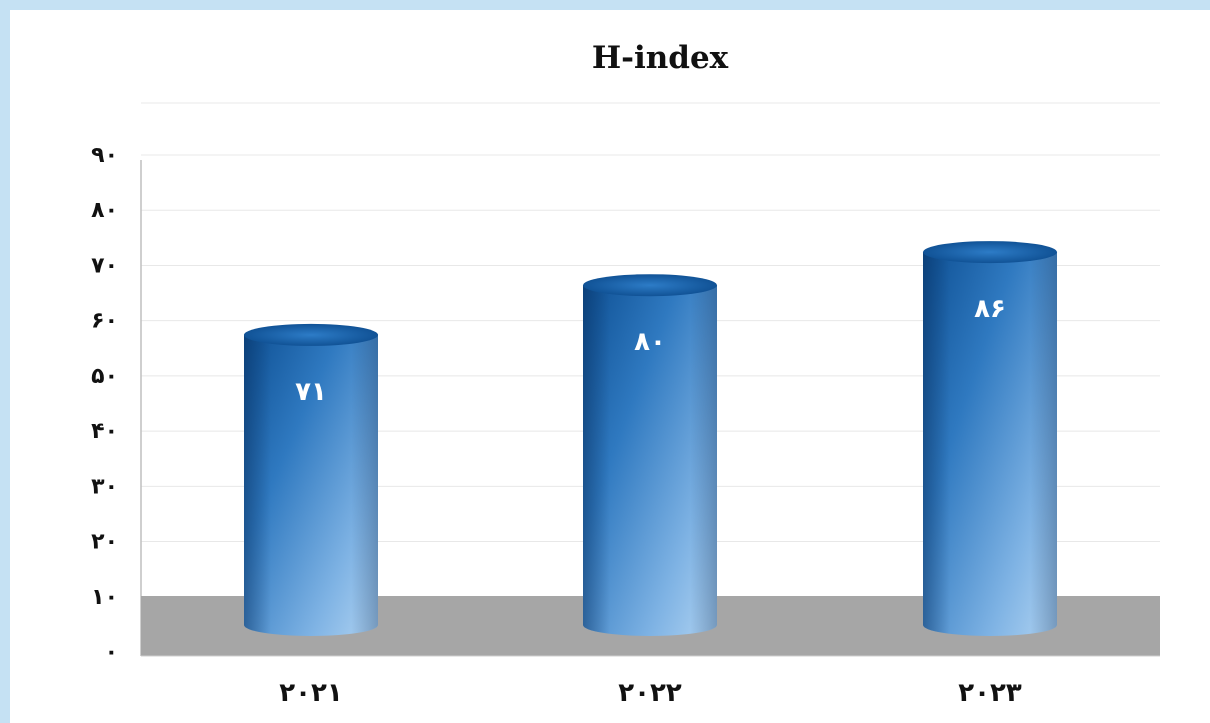 The height and width of the screenshot is (723, 1210). Describe the element at coordinates (104, 486) in the screenshot. I see `y-tick-label: ۳۰` at that location.